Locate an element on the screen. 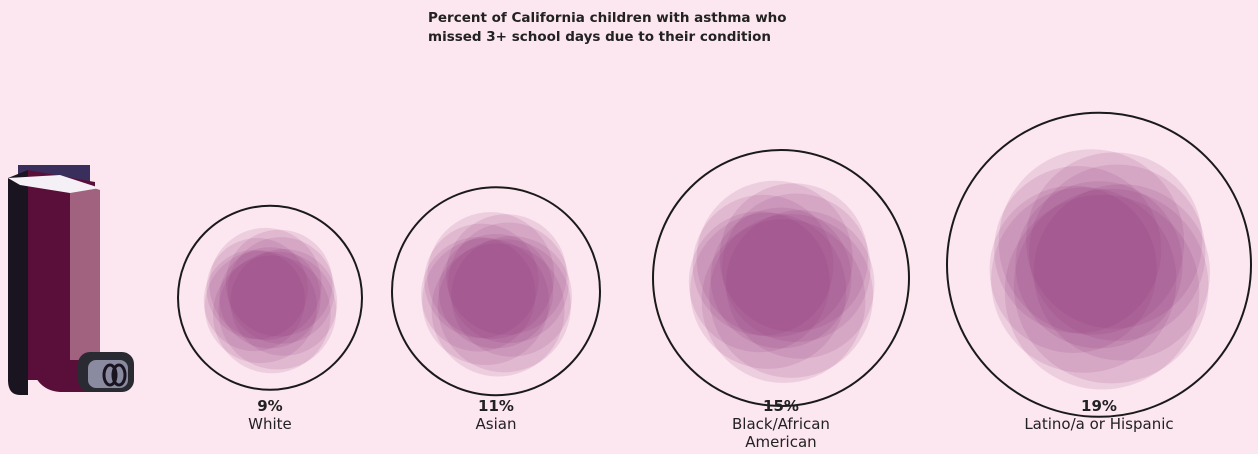  category-label: Black/African American is located at coordinates (781, 433).